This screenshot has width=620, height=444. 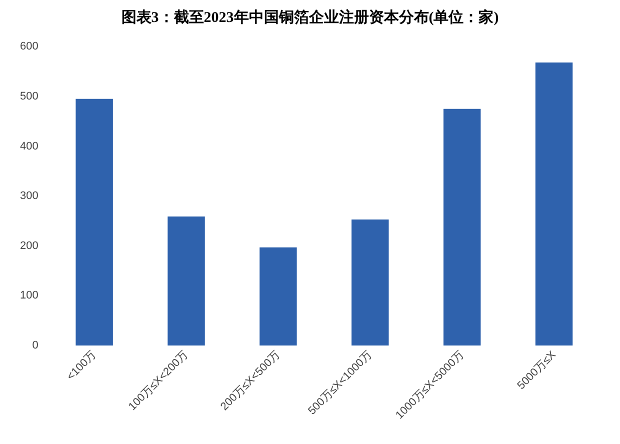 What do you see at coordinates (29, 196) in the screenshot?
I see `y-tick-label: 300` at bounding box center [29, 196].